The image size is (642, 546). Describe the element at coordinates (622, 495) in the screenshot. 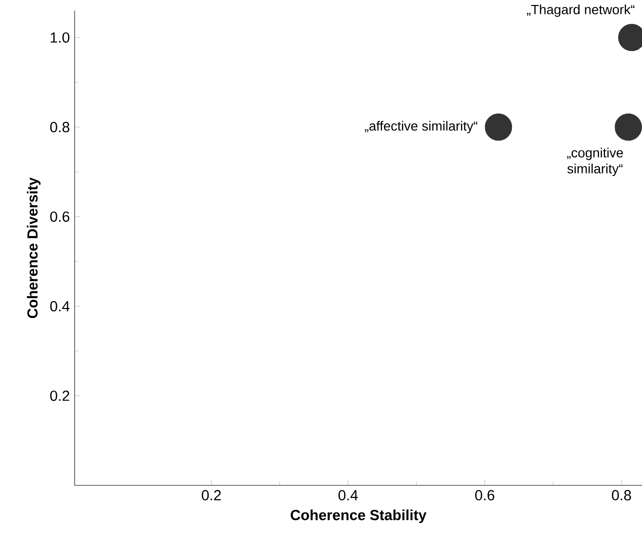

I see `x-tick-label: 0.8` at that location.